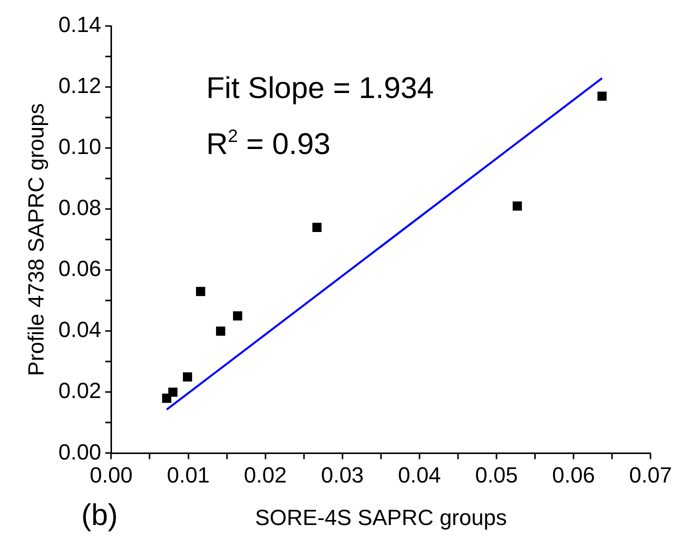 The height and width of the screenshot is (548, 684). What do you see at coordinates (80, 391) in the screenshot?
I see `y-tick-label: 0.02` at bounding box center [80, 391].